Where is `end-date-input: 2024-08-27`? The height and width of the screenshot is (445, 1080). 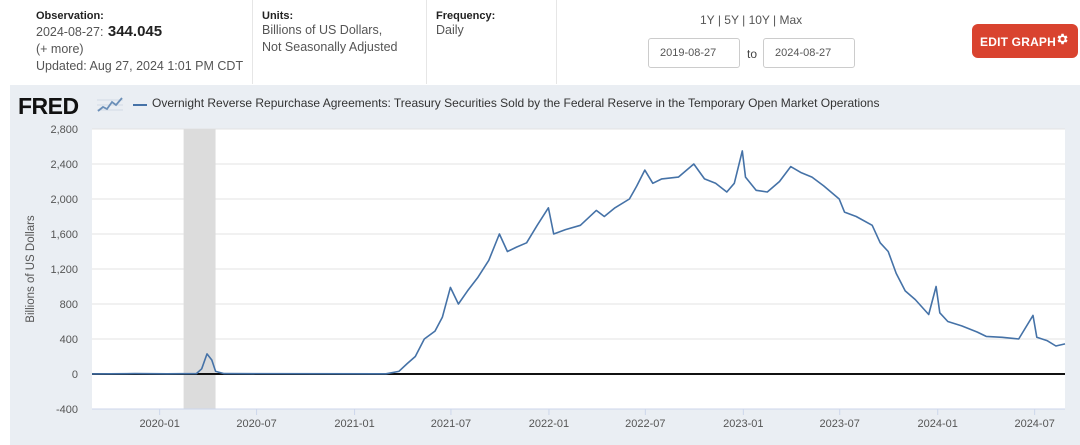
end-date-input: 2024-08-27 is located at coordinates (809, 53).